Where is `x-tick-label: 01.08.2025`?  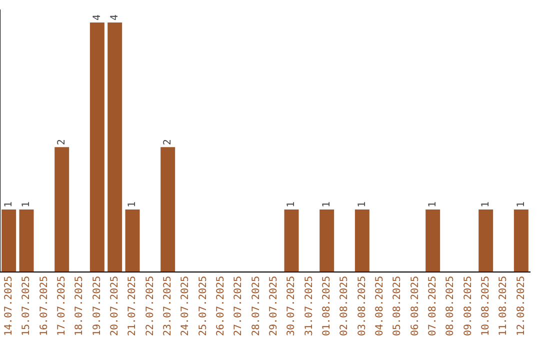 x-tick-label: 01.08.2025 is located at coordinates (326, 306).